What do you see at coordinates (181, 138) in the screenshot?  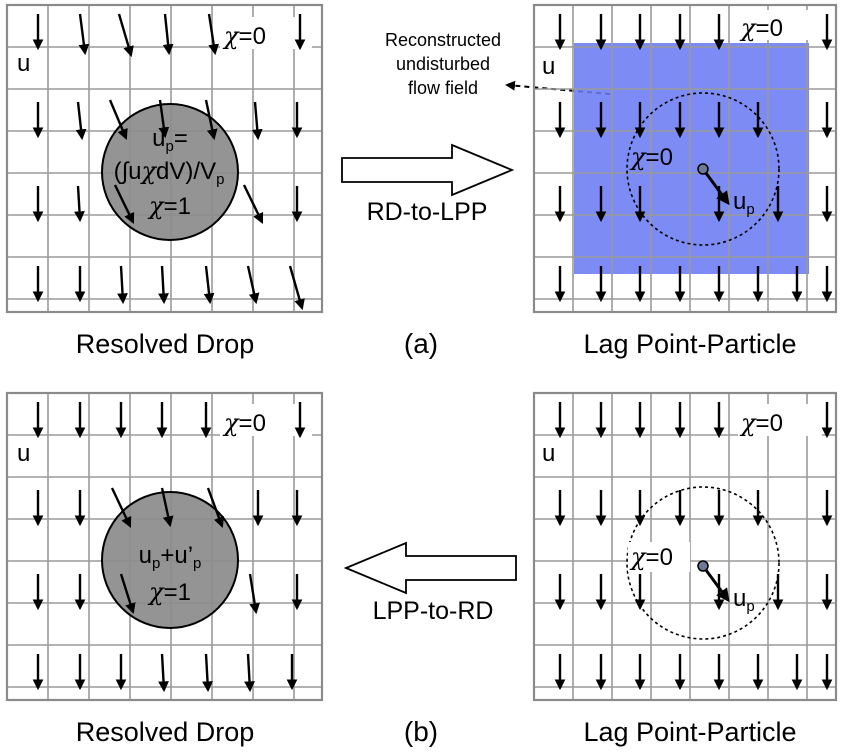 I see `up-equals: =` at bounding box center [181, 138].